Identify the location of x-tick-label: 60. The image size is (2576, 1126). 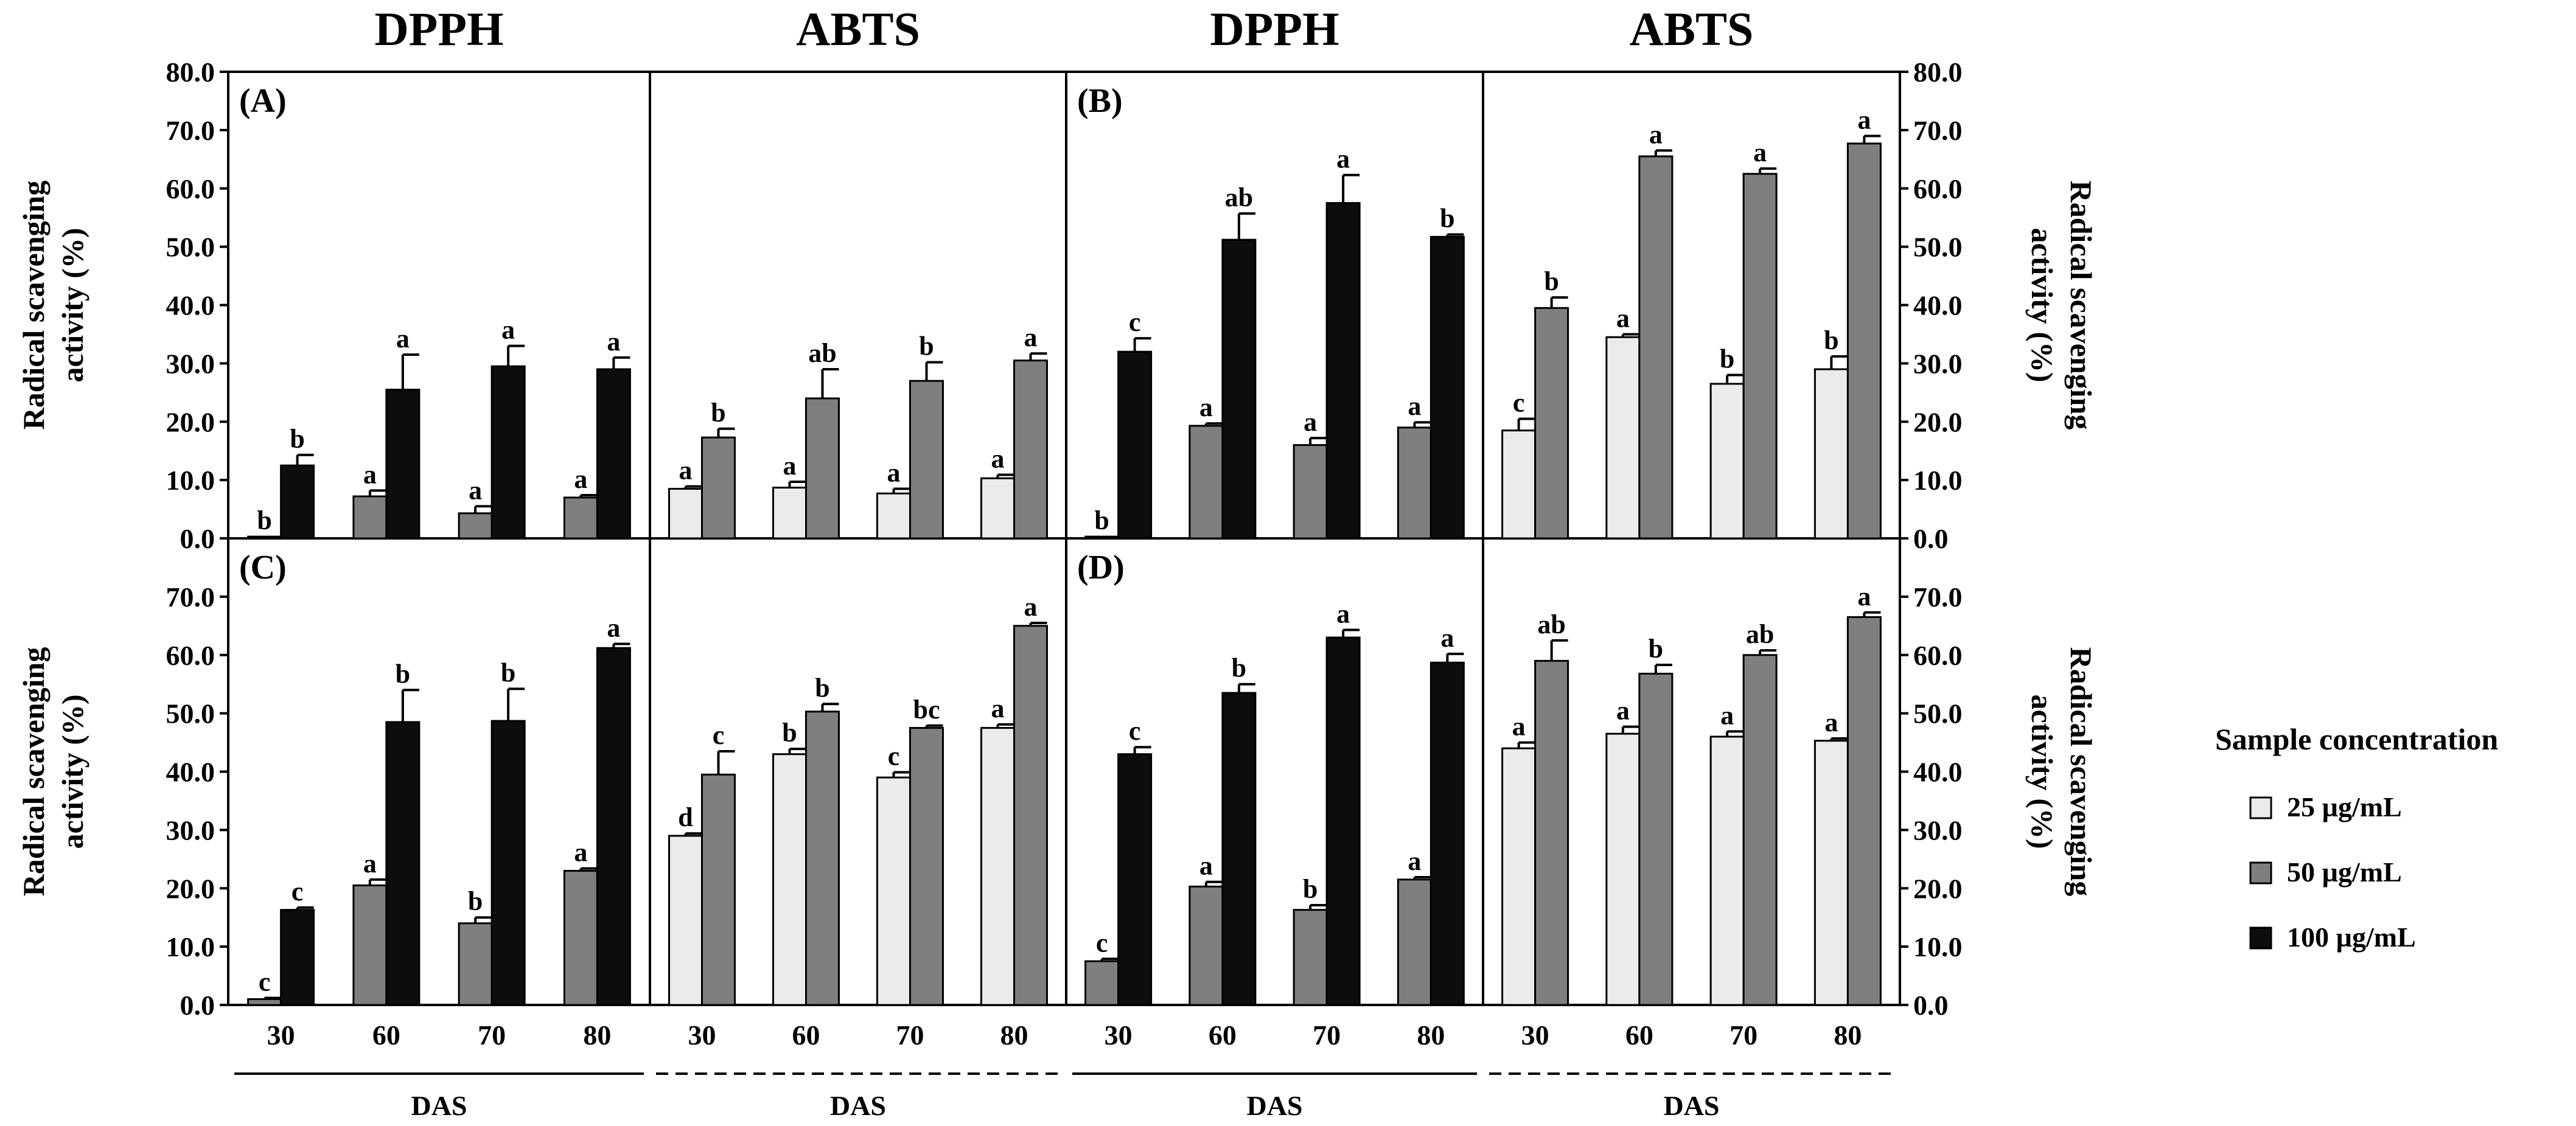
(1223, 1035).